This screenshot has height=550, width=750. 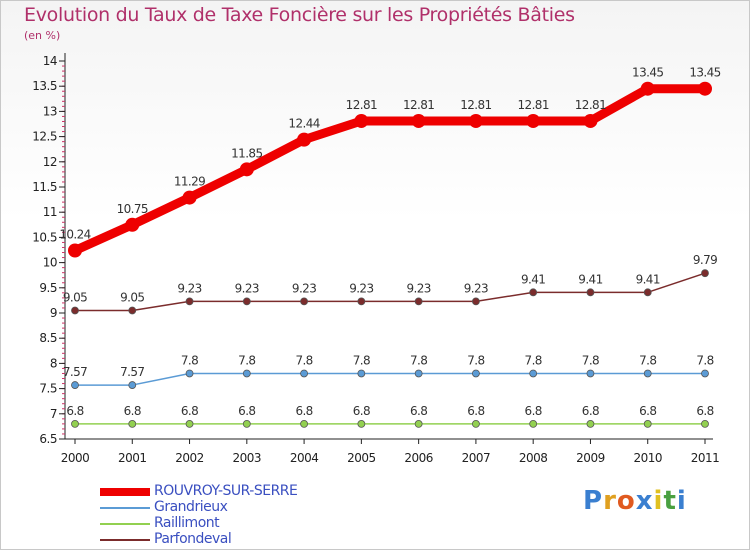 What do you see at coordinates (705, 458) in the screenshot?
I see `x-tick-label: 2011` at bounding box center [705, 458].